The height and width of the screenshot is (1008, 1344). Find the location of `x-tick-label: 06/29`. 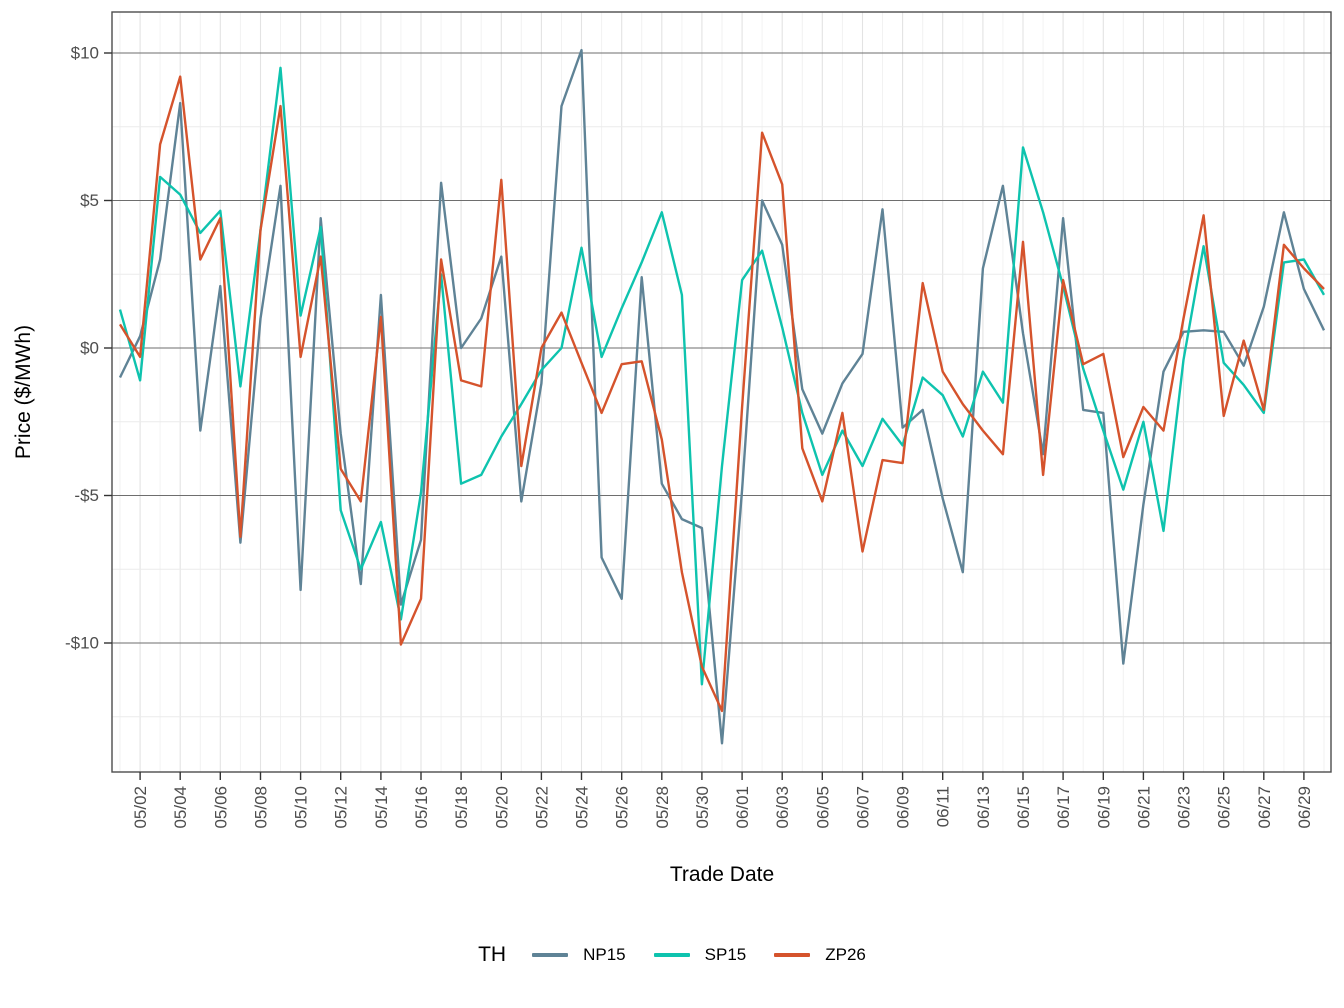

x-tick-label: 06/29 is located at coordinates (1304, 807).